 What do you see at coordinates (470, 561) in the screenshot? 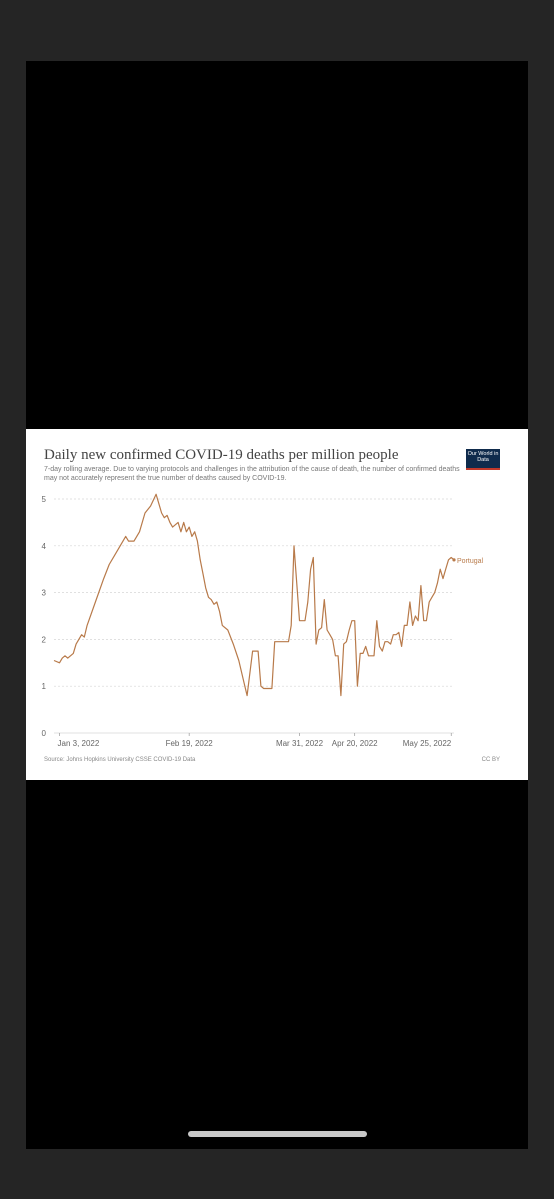
I see `series-label: Portugal` at bounding box center [470, 561].